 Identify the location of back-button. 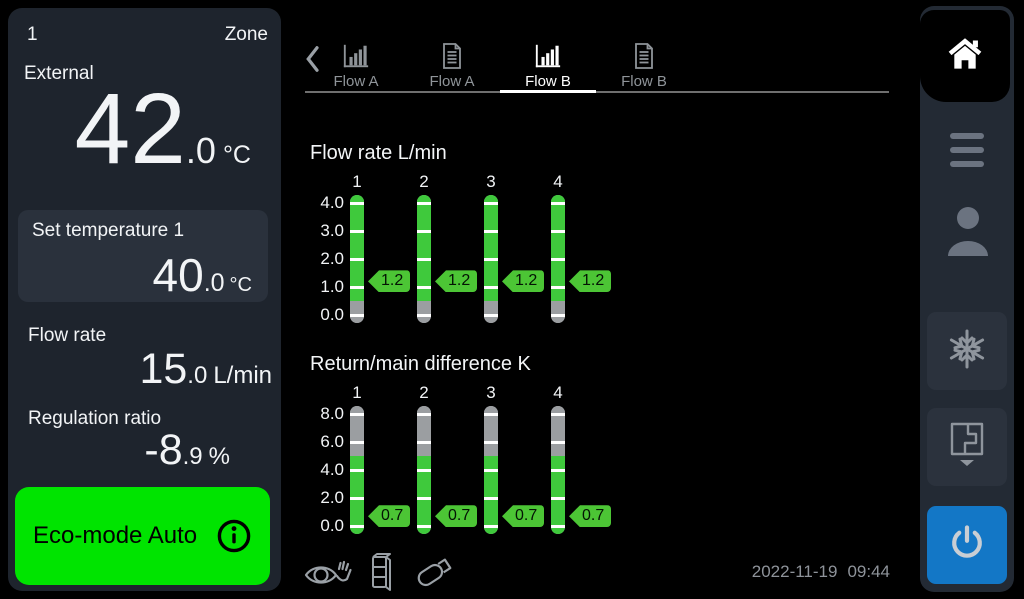
(314, 60).